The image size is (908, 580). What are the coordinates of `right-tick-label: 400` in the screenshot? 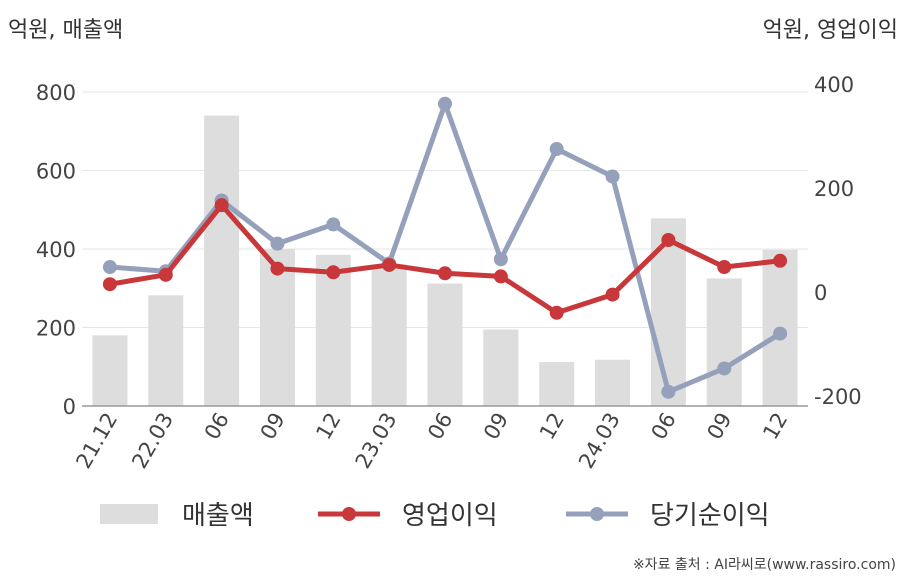 It's located at (834, 85).